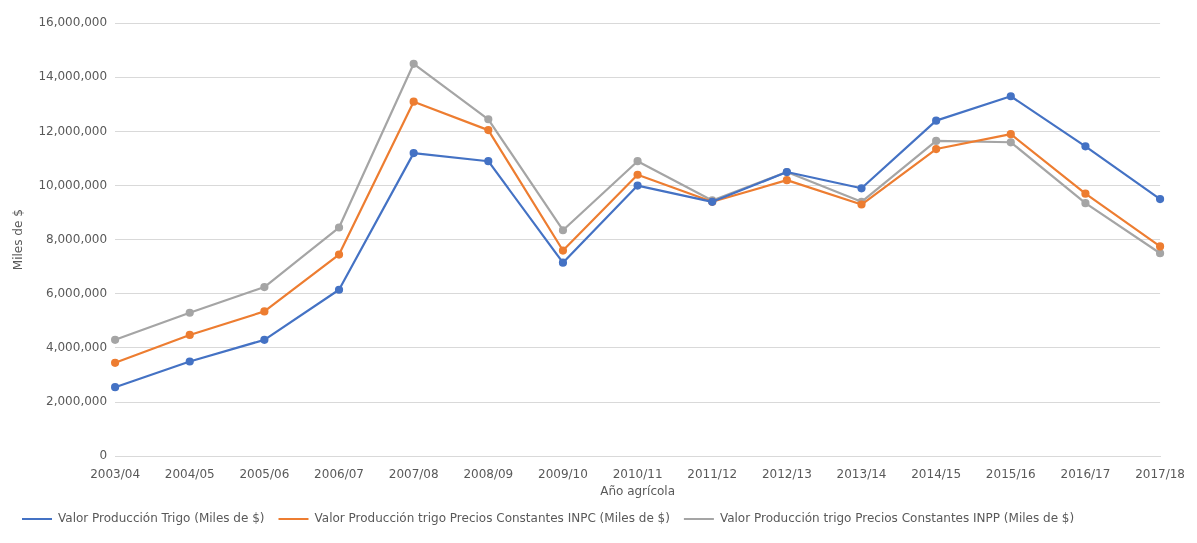  What do you see at coordinates (638, 490) in the screenshot?
I see `x-axis-title: Año agrícola` at bounding box center [638, 490].